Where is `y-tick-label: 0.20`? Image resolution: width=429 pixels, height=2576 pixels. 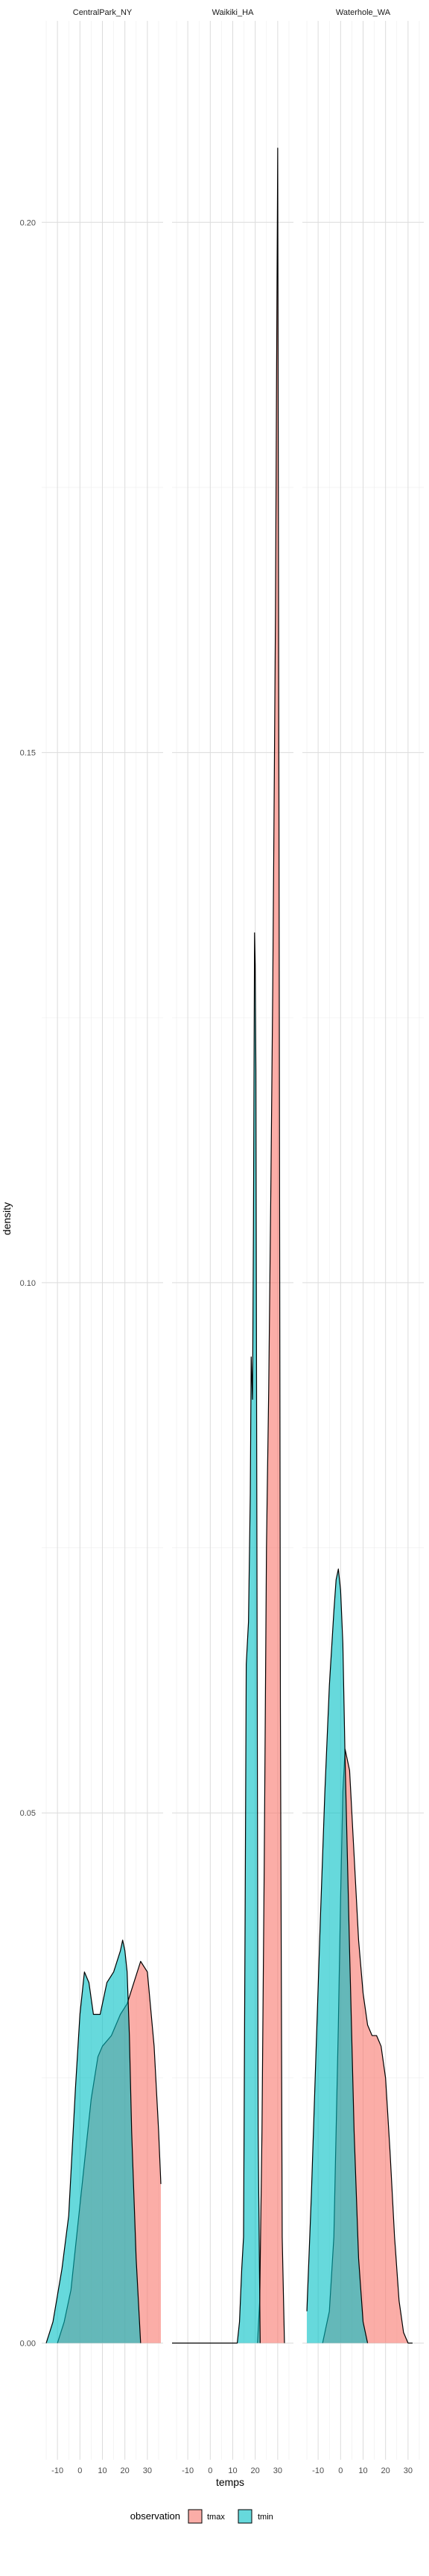
y-tick-label: 0.20 is located at coordinates (28, 222).